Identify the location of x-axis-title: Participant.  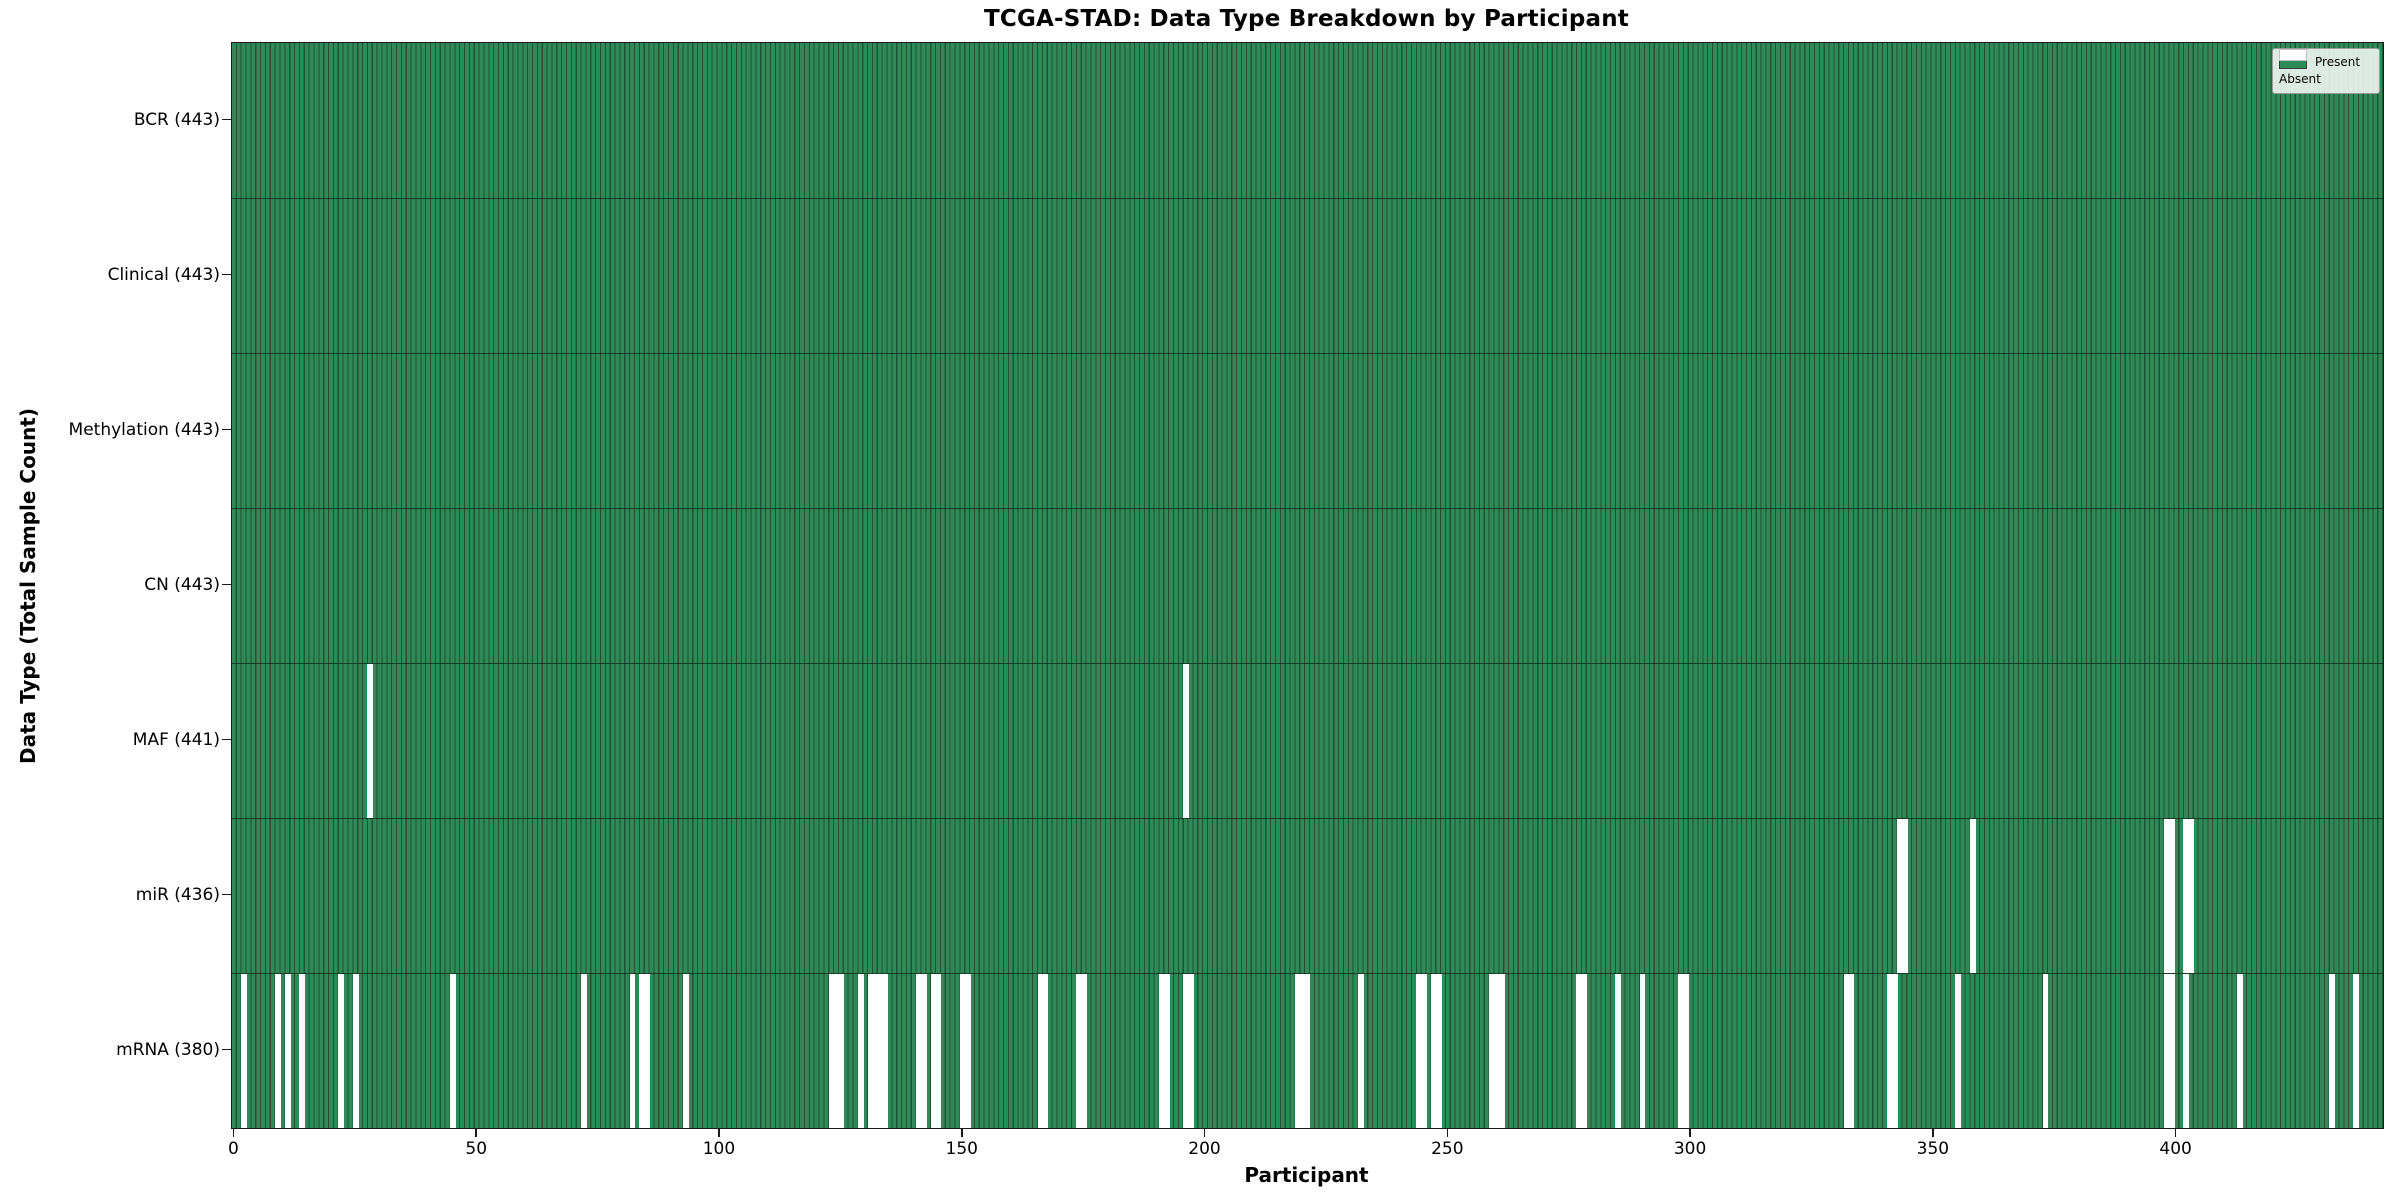
(1306, 1175).